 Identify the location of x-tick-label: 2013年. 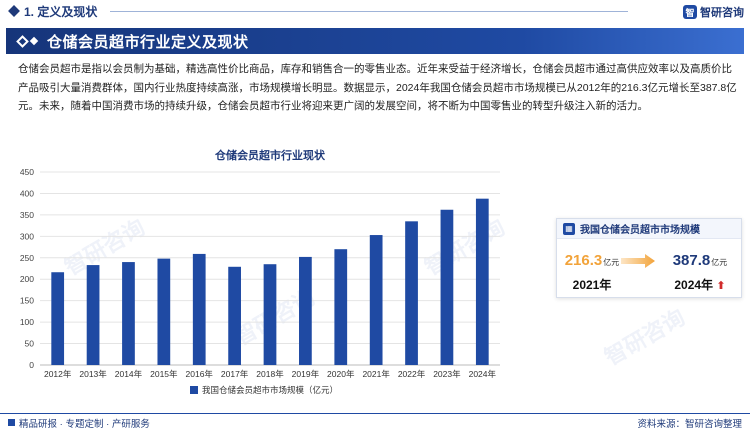
(93, 374).